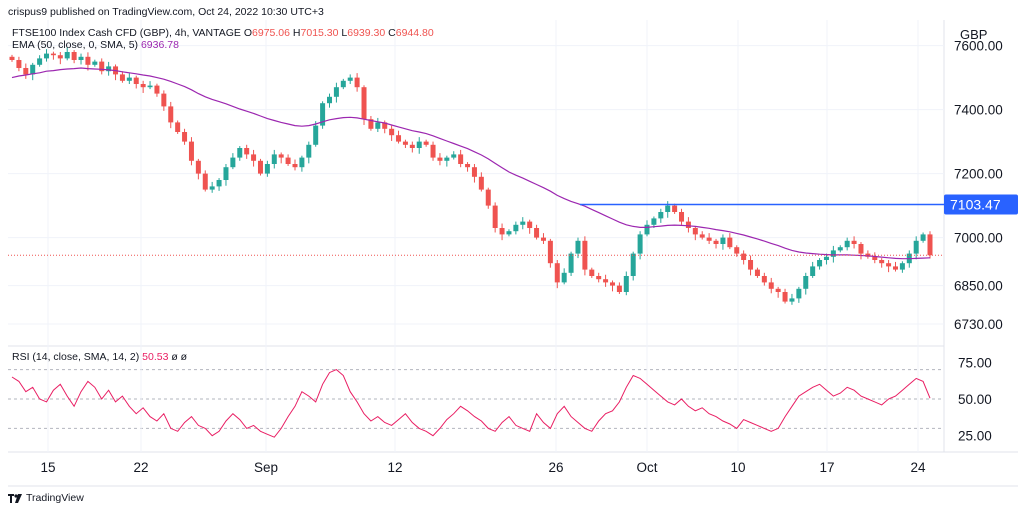 The height and width of the screenshot is (516, 1024). What do you see at coordinates (344, 33) in the screenshot?
I see `low-label: L` at bounding box center [344, 33].